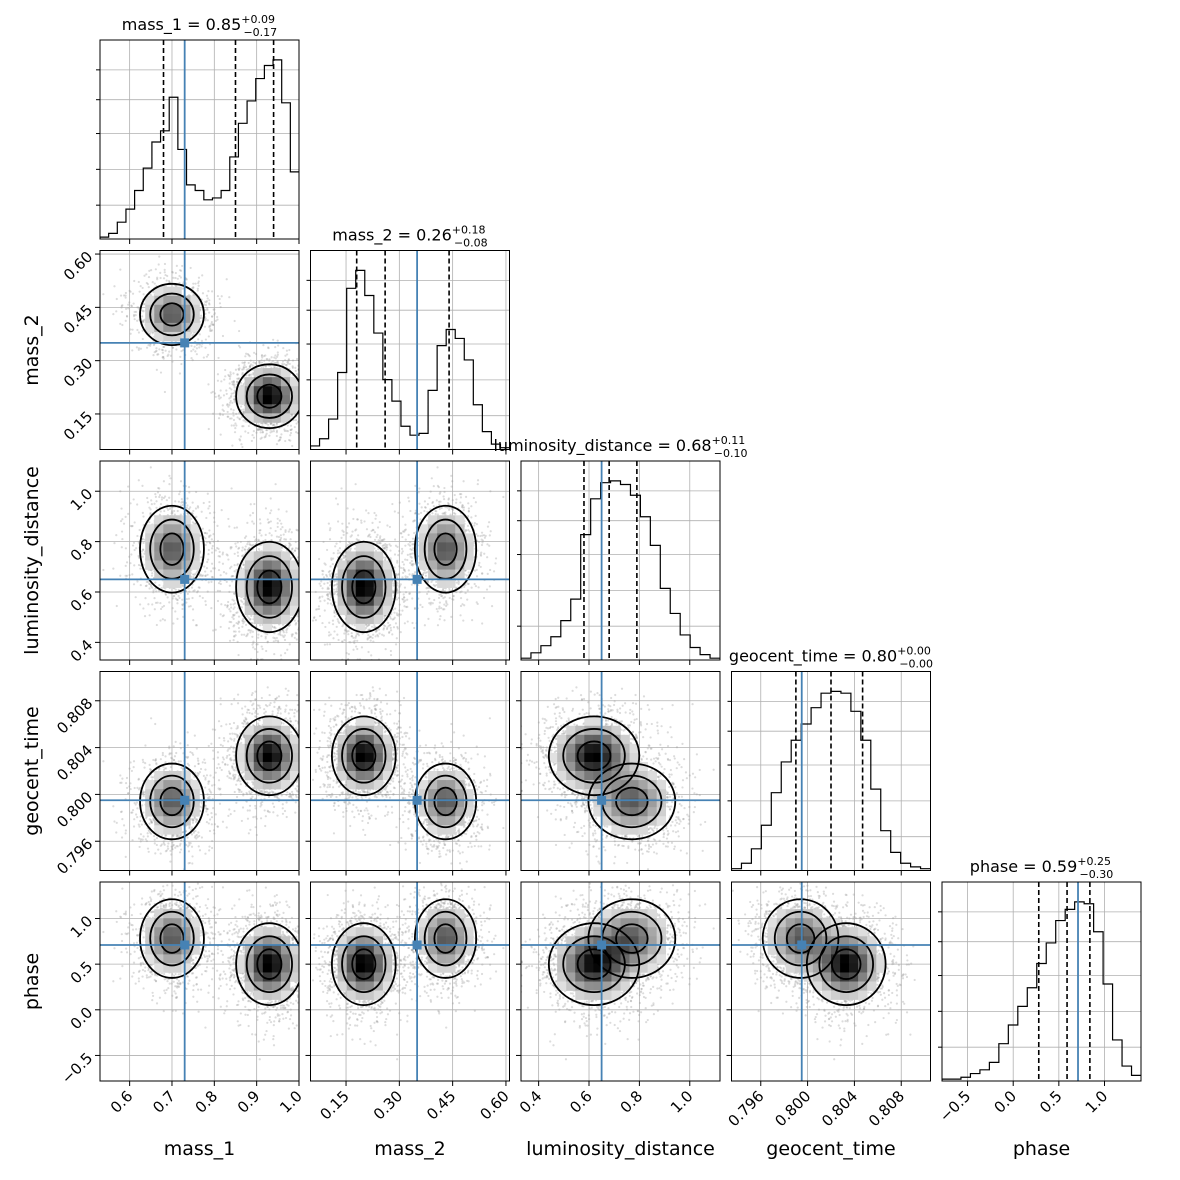  What do you see at coordinates (199, 26) in the screenshot?
I see `title-mass_1: mass_1 = 0.85+0.09 −0.17` at bounding box center [199, 26].